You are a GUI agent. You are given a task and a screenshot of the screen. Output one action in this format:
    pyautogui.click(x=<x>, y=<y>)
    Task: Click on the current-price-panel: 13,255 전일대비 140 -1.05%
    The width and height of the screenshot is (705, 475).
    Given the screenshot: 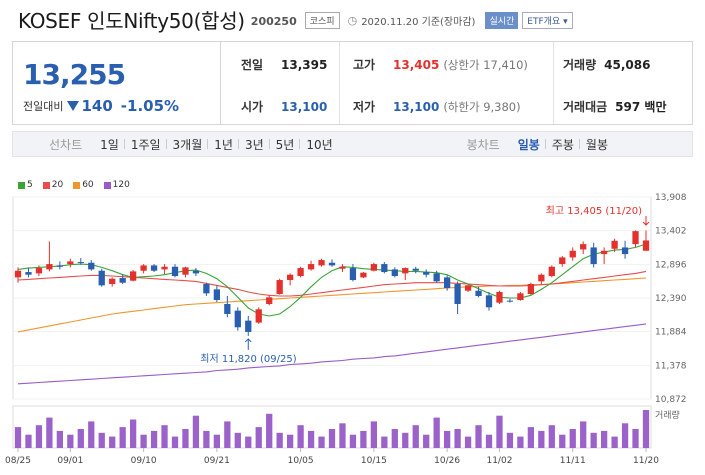 What is the action you would take?
    pyautogui.click(x=117, y=83)
    